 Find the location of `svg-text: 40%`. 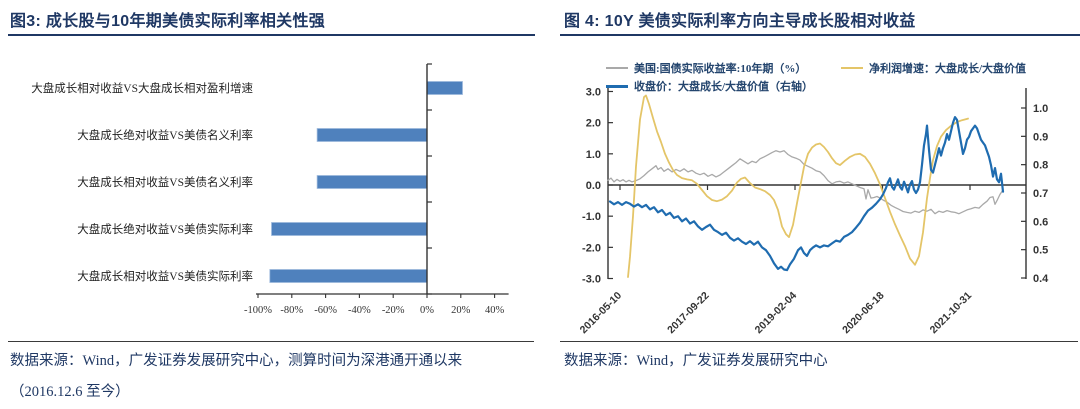

svg-text: 40% is located at coordinates (495, 310).